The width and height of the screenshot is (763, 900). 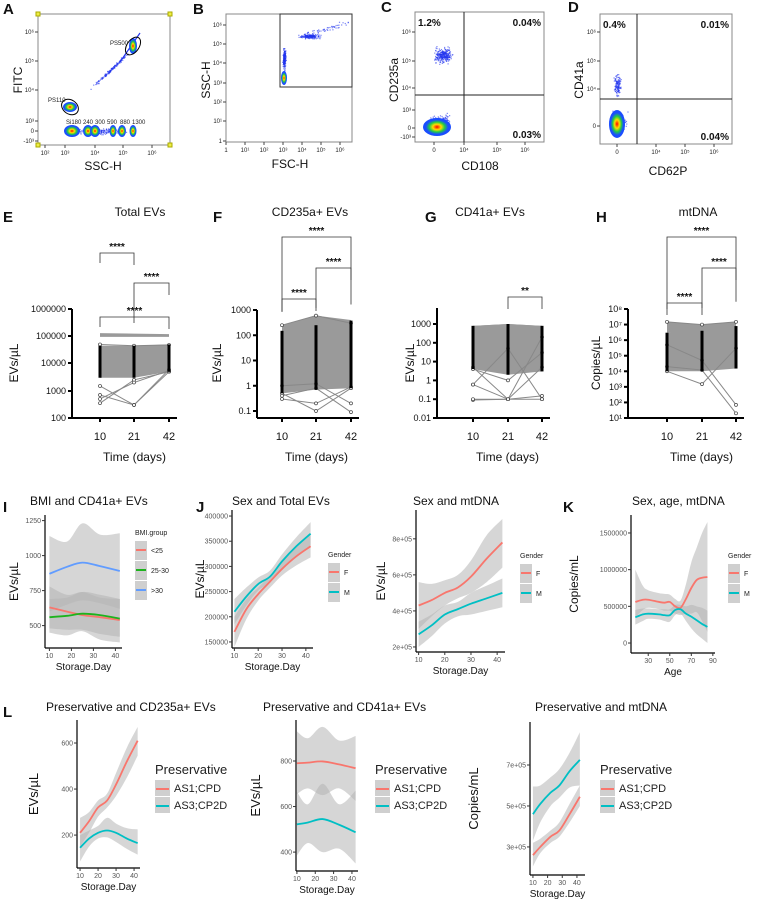 I want to click on gate-label: PS110, so click(x=57, y=101).